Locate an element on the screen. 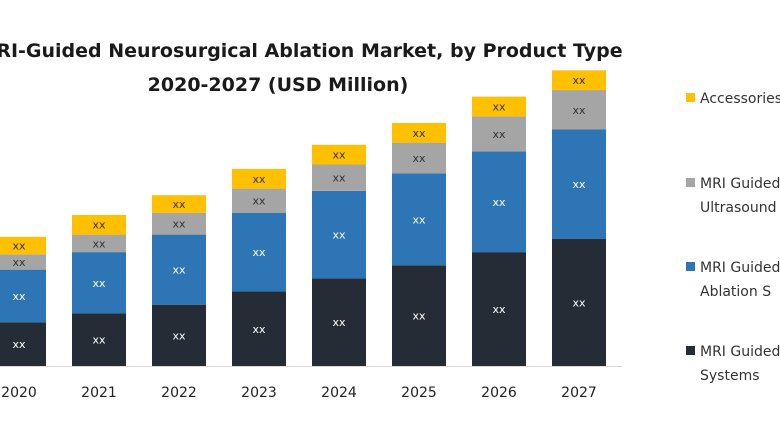  legend-label: Ablation S is located at coordinates (735, 292).